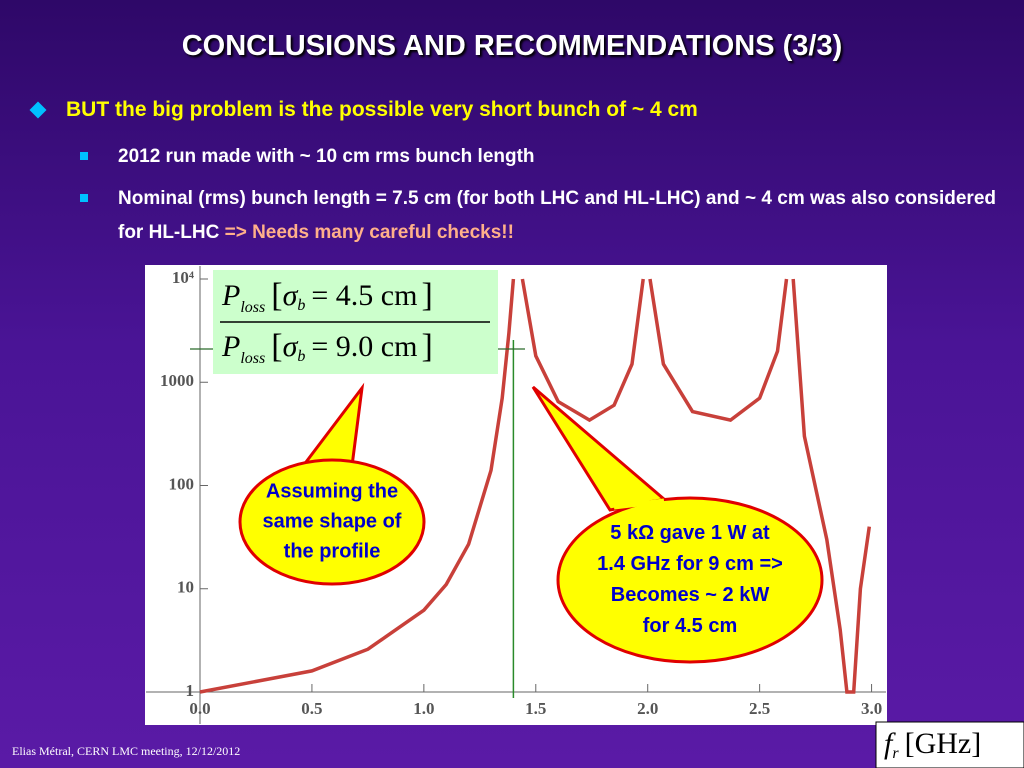 Image resolution: width=1024 pixels, height=768 pixels. What do you see at coordinates (423, 708) in the screenshot?
I see `x-tick-label: 1.0` at bounding box center [423, 708].